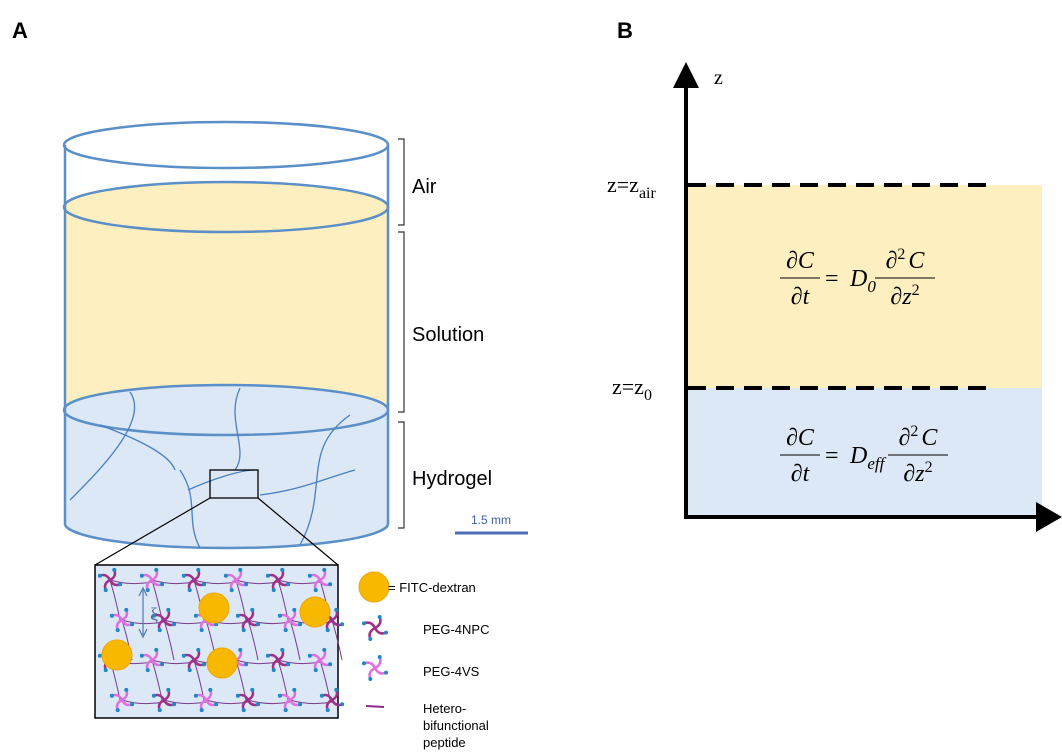 This screenshot has height=755, width=1062. I want to click on legend-label: PEG-4VS, so click(451, 671).